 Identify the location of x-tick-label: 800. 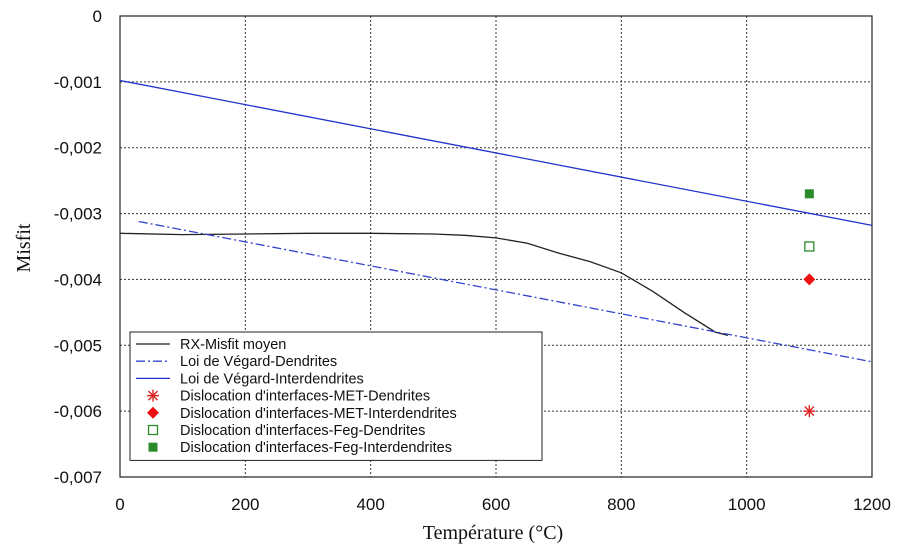
(621, 504).